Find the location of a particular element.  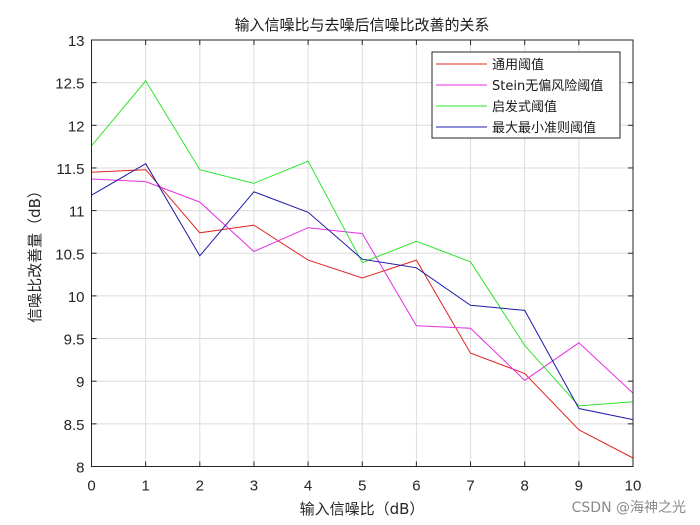

x-tick-label: 5 is located at coordinates (362, 486).